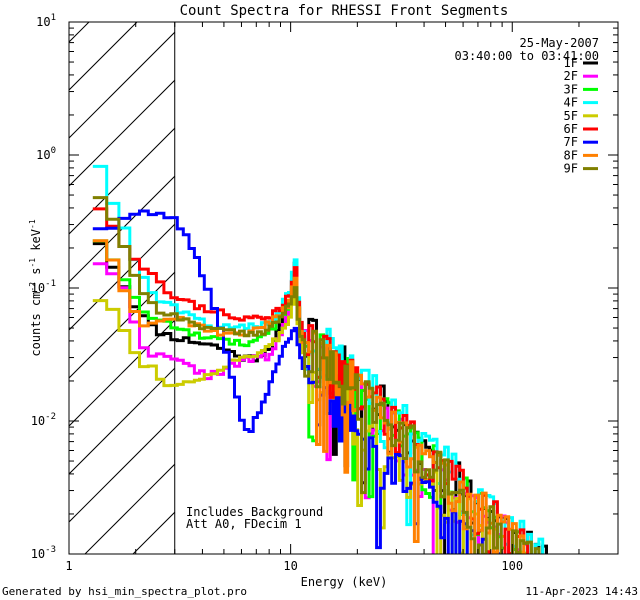 The height and width of the screenshot is (600, 640). Describe the element at coordinates (527, 56) in the screenshot. I see `time-range-label: 03:40:00 to 03:41:00` at that location.